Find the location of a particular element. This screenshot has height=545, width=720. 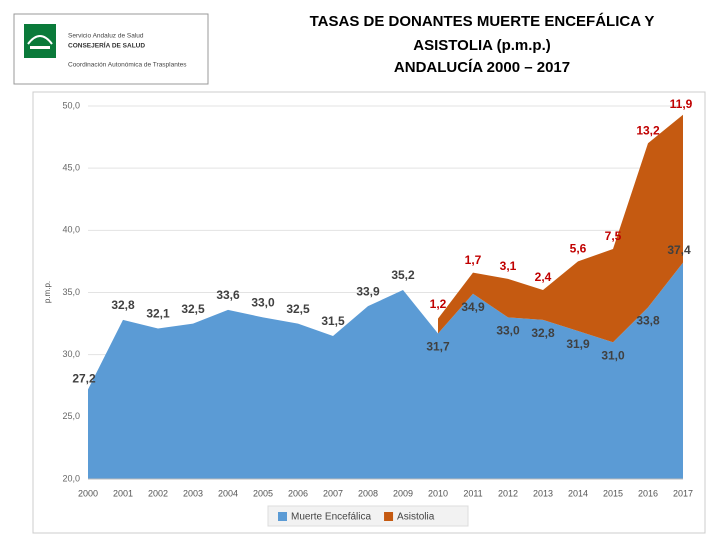

y-tick-label: 30,0 is located at coordinates (71, 354).